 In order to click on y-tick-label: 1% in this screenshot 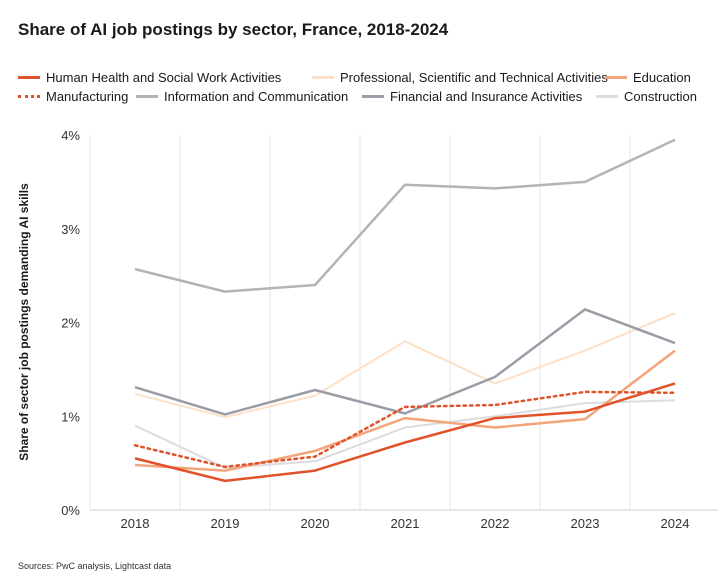, I will do `click(70, 416)`.